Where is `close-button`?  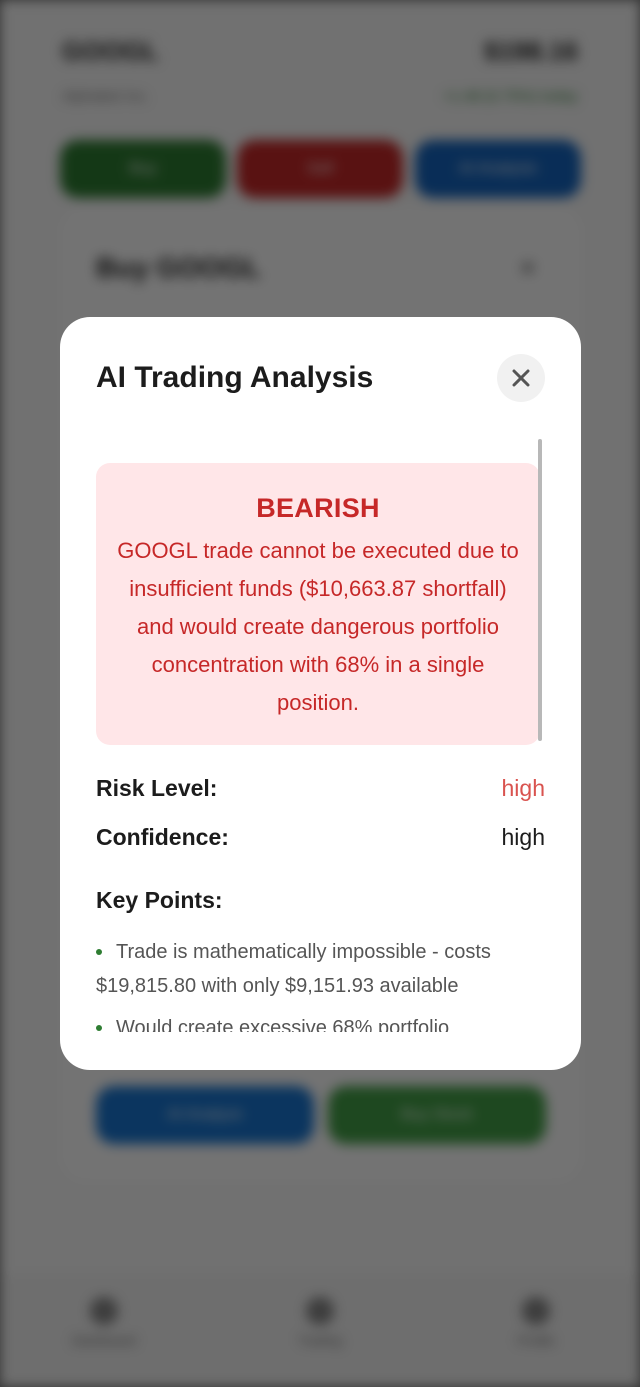 close-button is located at coordinates (521, 378).